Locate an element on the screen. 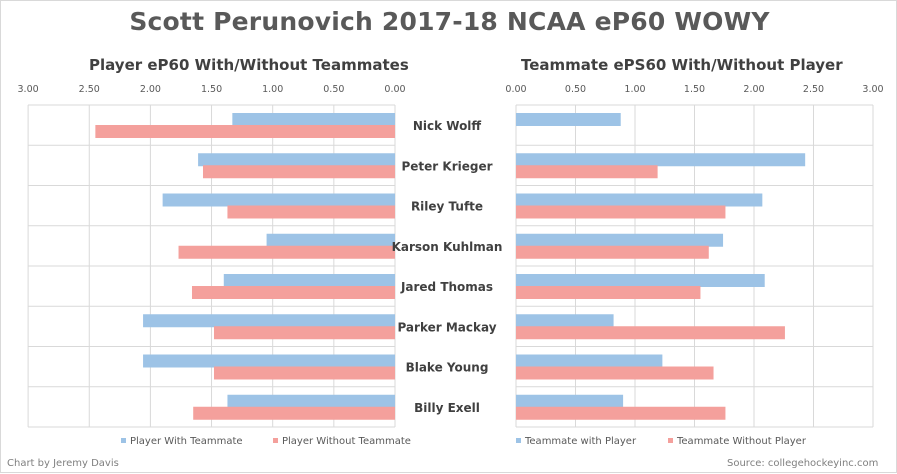 The image size is (897, 474). chart-credit: Chart by Jeremy Davis is located at coordinates (63, 463).